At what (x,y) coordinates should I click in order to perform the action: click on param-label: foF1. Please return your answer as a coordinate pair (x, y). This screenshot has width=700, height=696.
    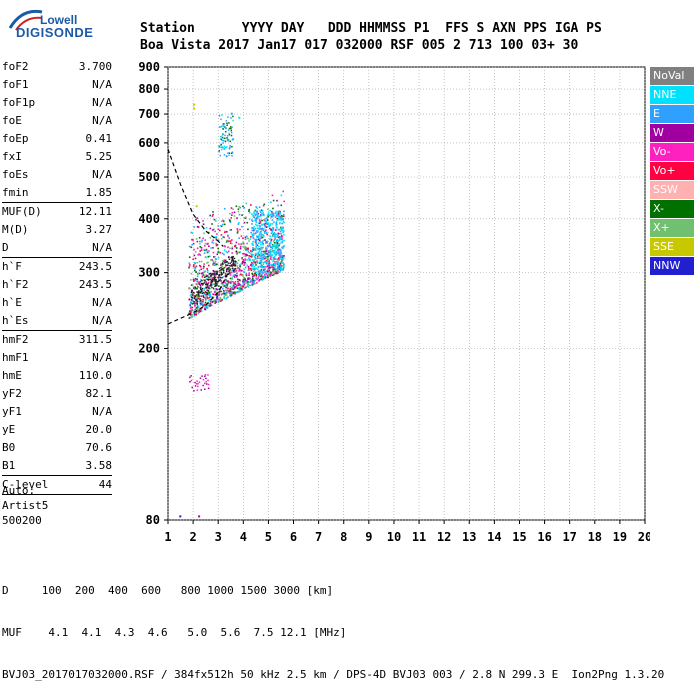
    Looking at the image, I should click on (15, 84).